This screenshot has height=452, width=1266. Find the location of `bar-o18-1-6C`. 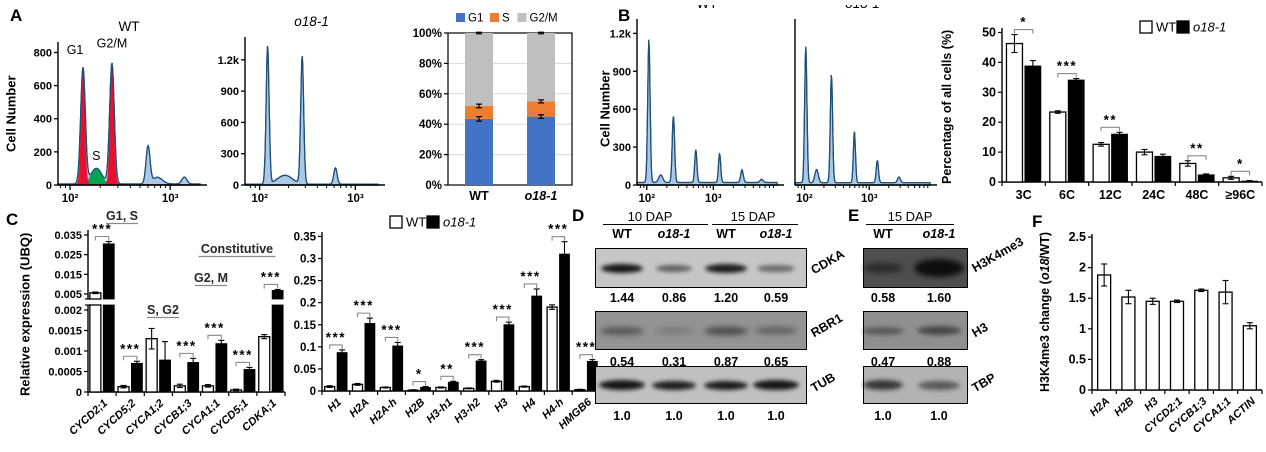

bar-o18-1-6C is located at coordinates (1076, 131).